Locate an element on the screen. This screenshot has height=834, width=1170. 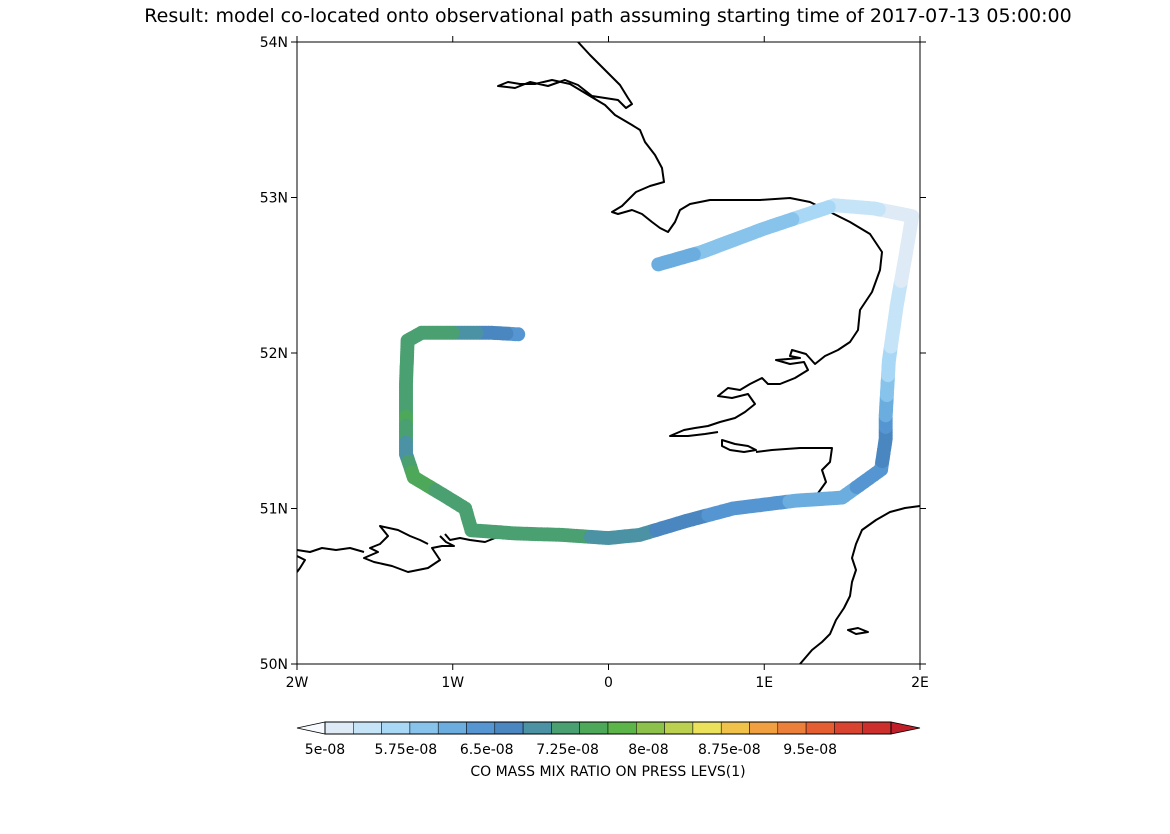
colorbar-tick-label: 9.5e-08 is located at coordinates (810, 750).